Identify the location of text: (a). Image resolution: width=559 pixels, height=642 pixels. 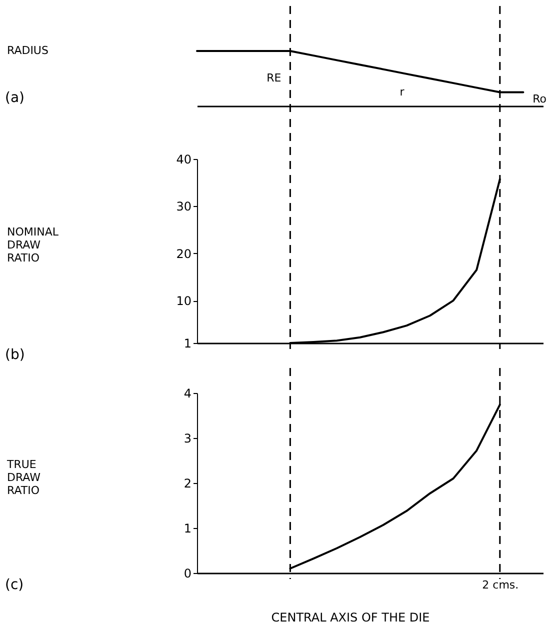
(15, 98).